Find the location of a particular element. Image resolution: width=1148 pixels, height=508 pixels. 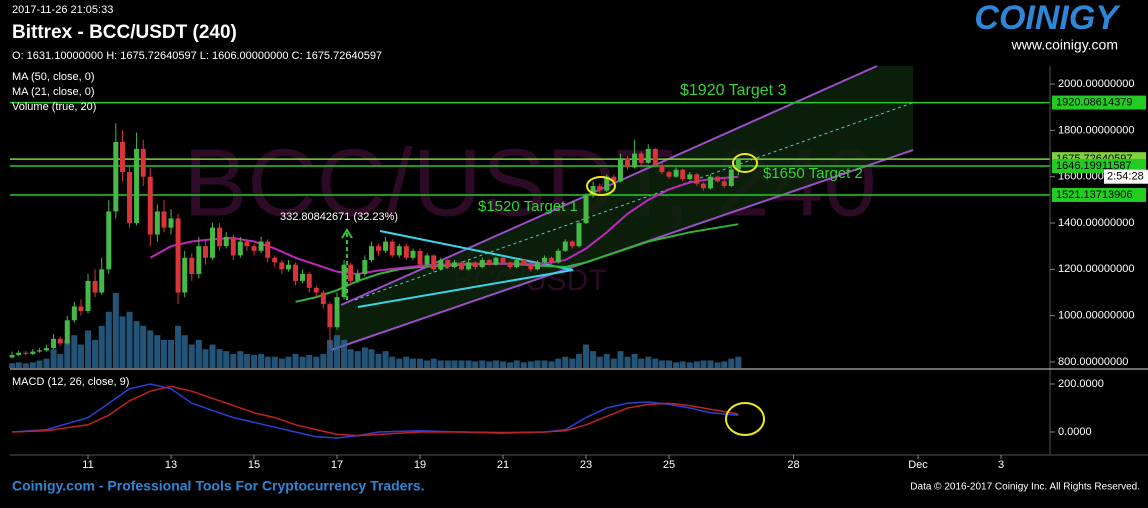

y-tick-label: 800.00000000 is located at coordinates (1093, 362).